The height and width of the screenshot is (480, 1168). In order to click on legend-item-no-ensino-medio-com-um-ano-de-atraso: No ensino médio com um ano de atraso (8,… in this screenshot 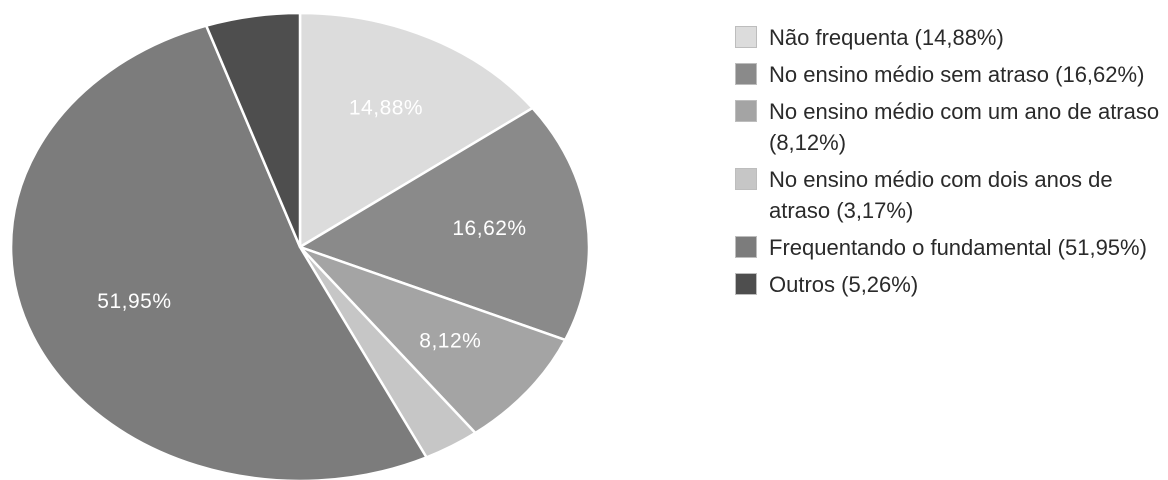, I will do `click(950, 127)`.